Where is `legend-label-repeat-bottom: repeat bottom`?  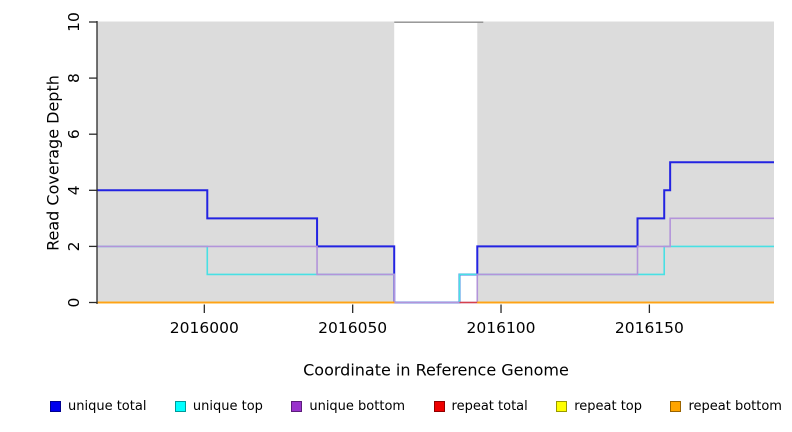
legend-label-repeat-bottom: repeat bottom is located at coordinates (735, 406).